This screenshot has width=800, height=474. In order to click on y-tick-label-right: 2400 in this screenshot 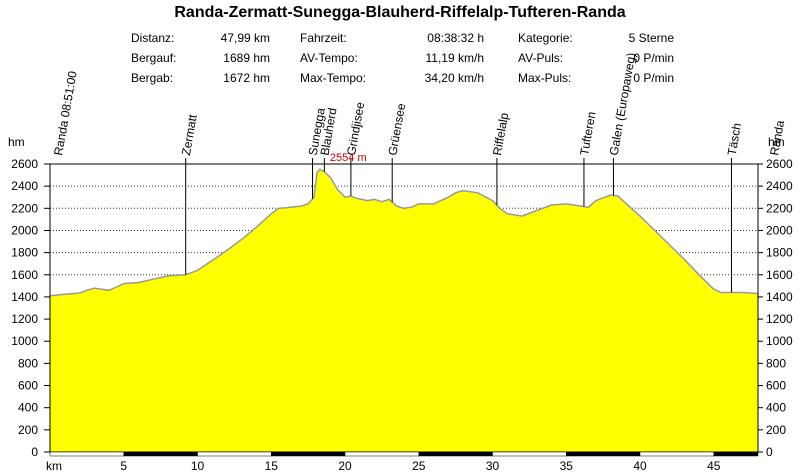, I will do `click(779, 186)`.